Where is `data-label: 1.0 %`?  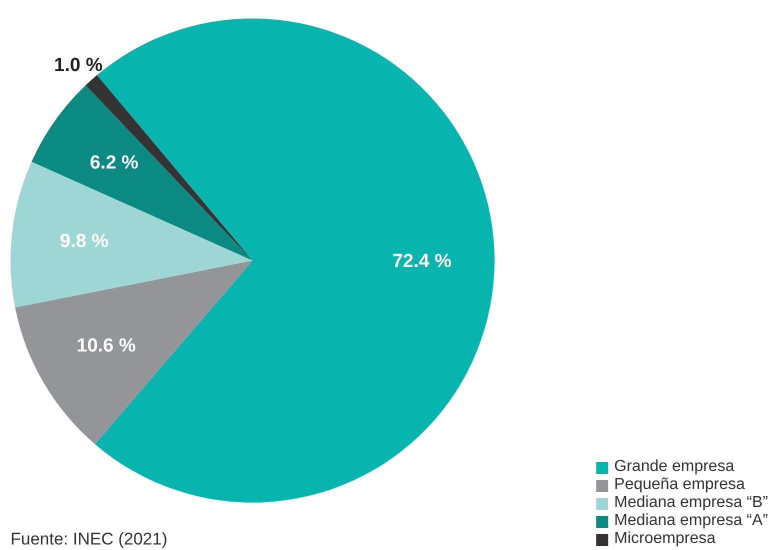 data-label: 1.0 % is located at coordinates (78, 65).